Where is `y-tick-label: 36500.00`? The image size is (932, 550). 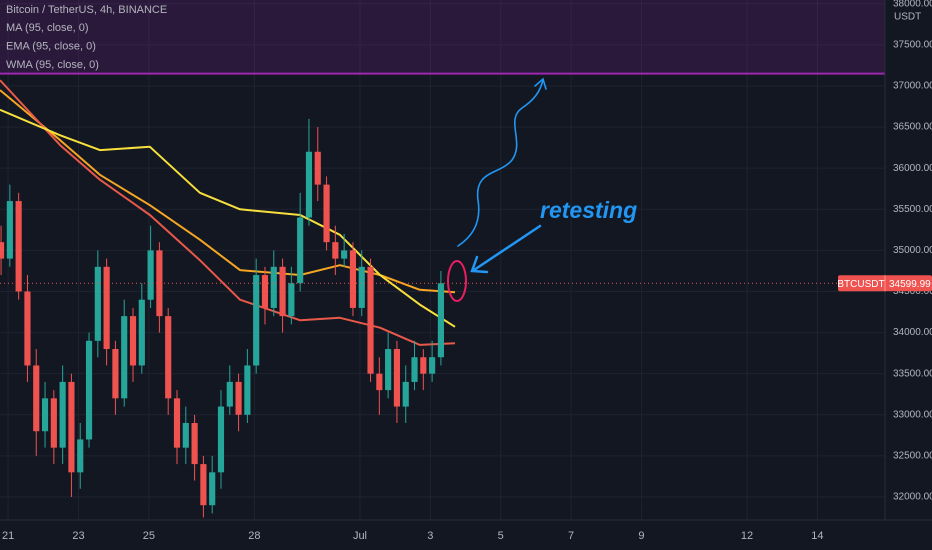 y-tick-label: 36500.00 is located at coordinates (912, 127).